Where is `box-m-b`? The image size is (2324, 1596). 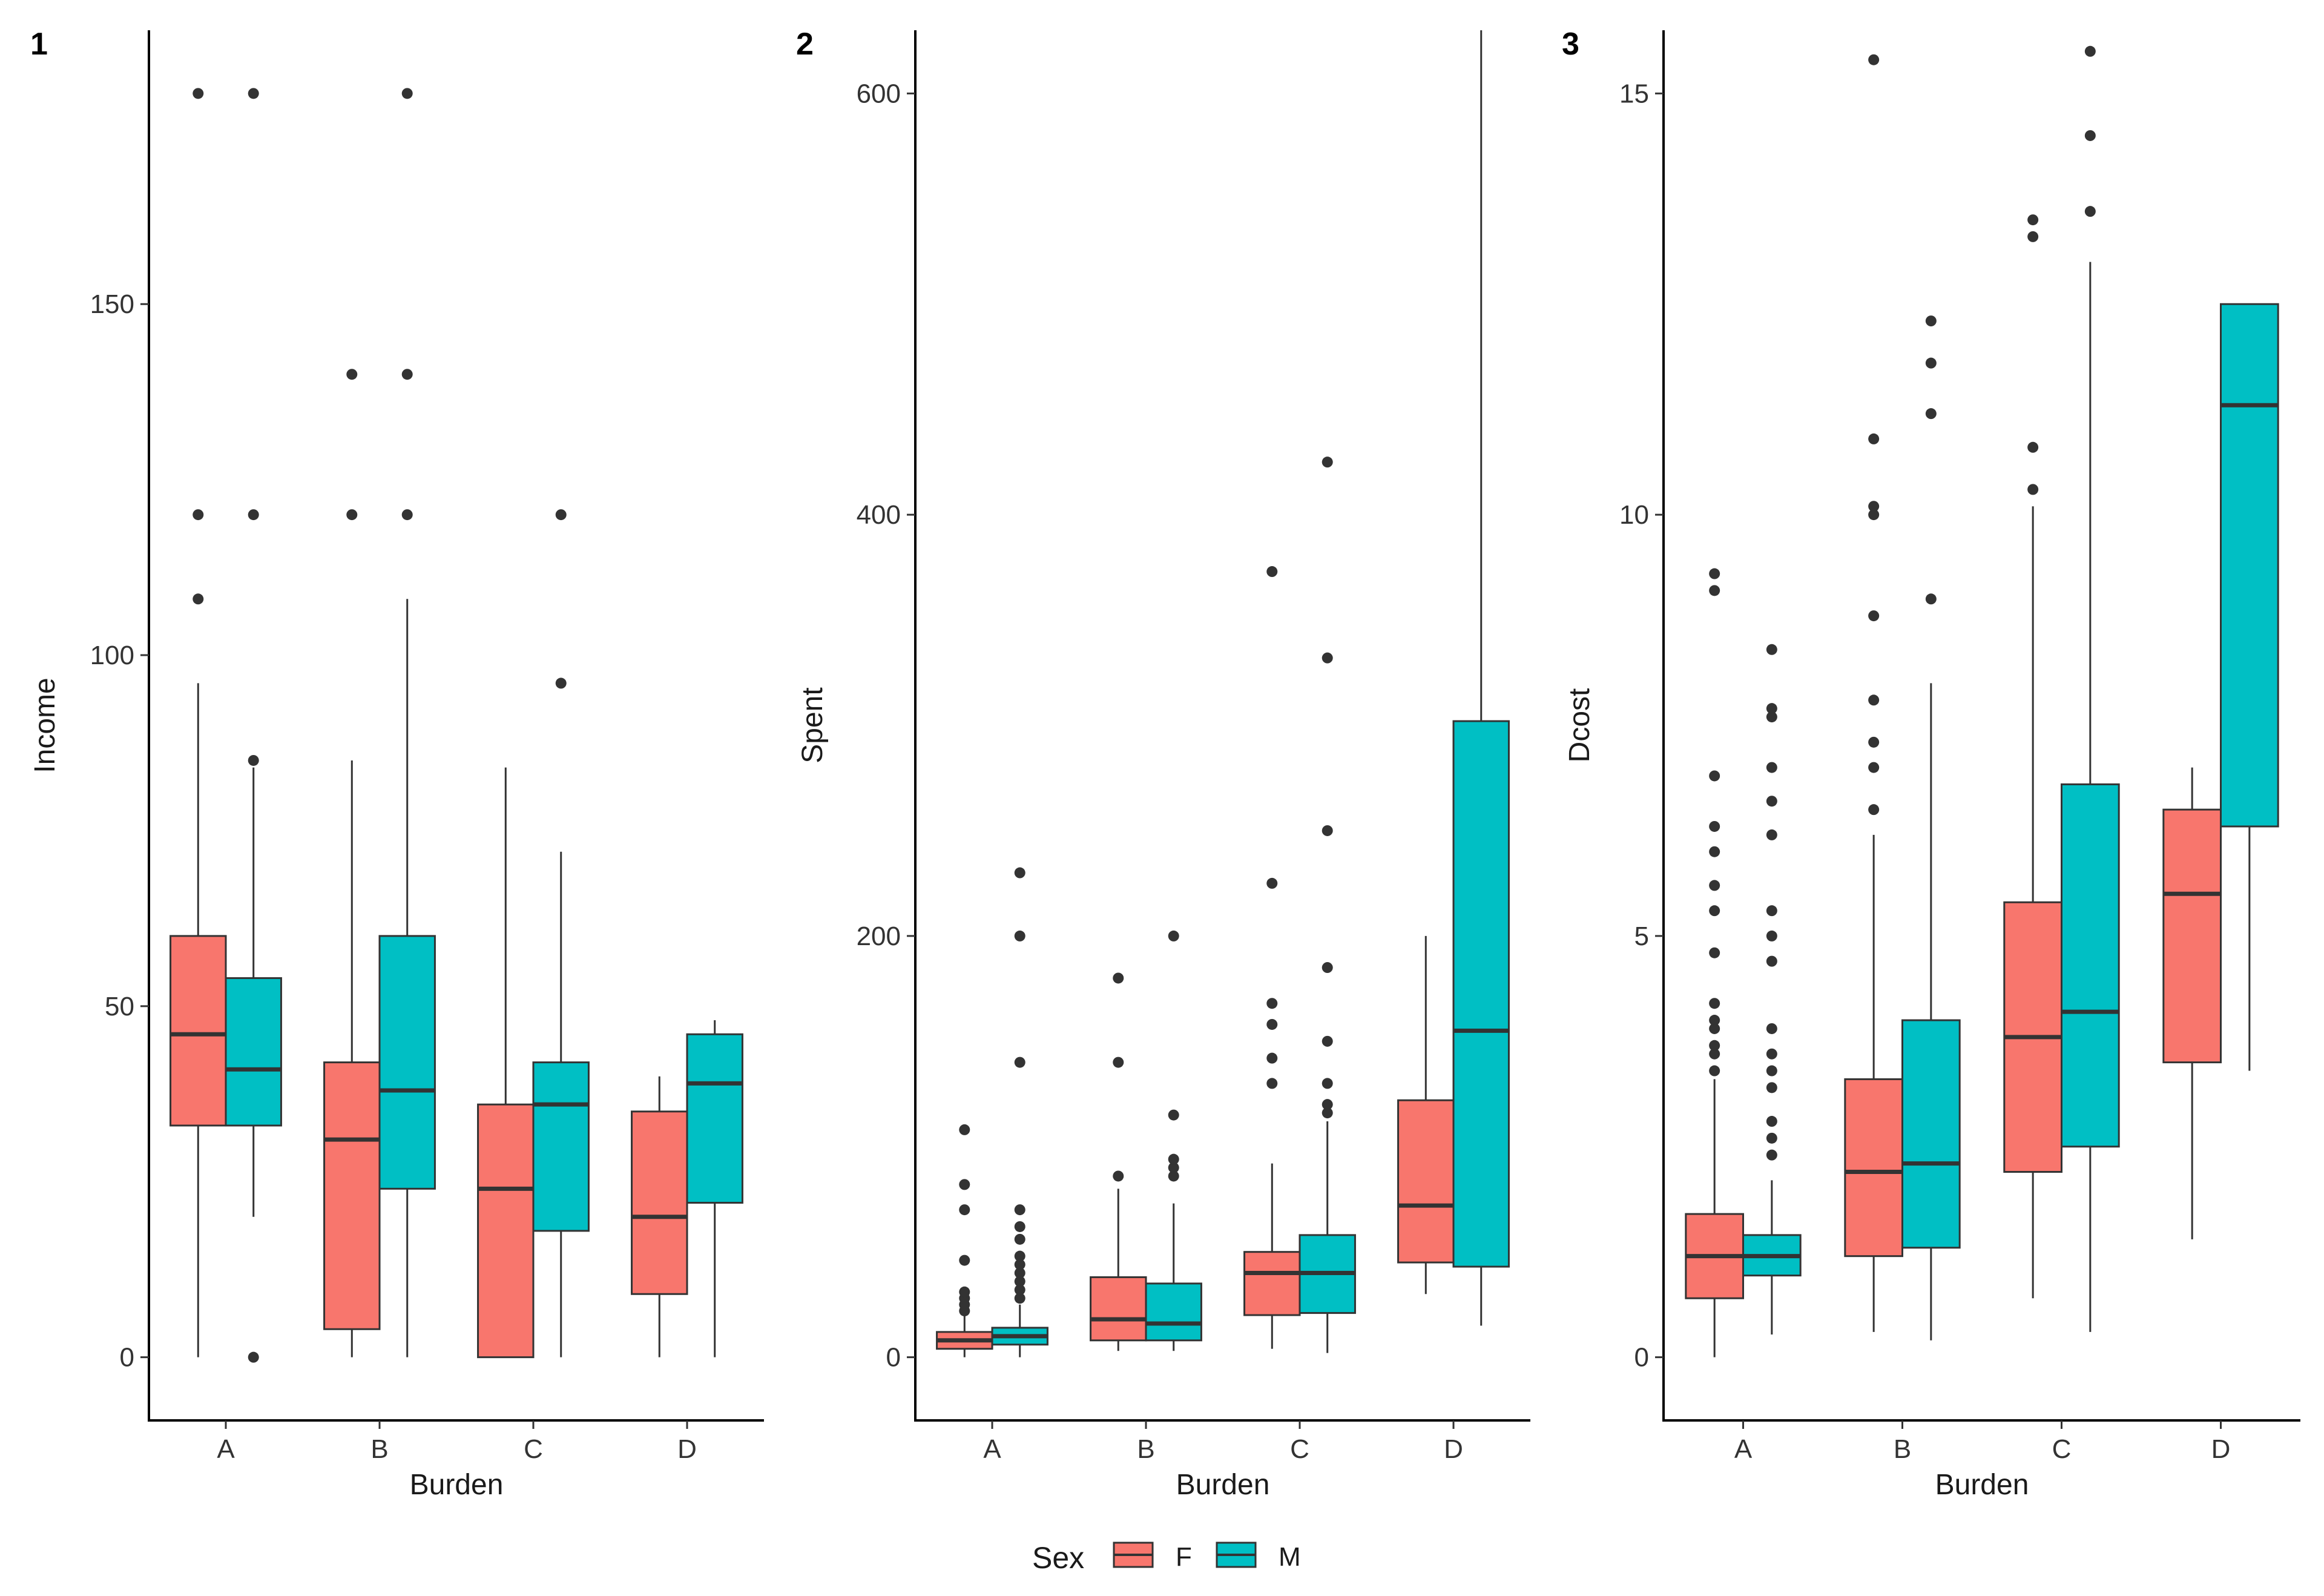
box-m-b is located at coordinates (1931, 827).